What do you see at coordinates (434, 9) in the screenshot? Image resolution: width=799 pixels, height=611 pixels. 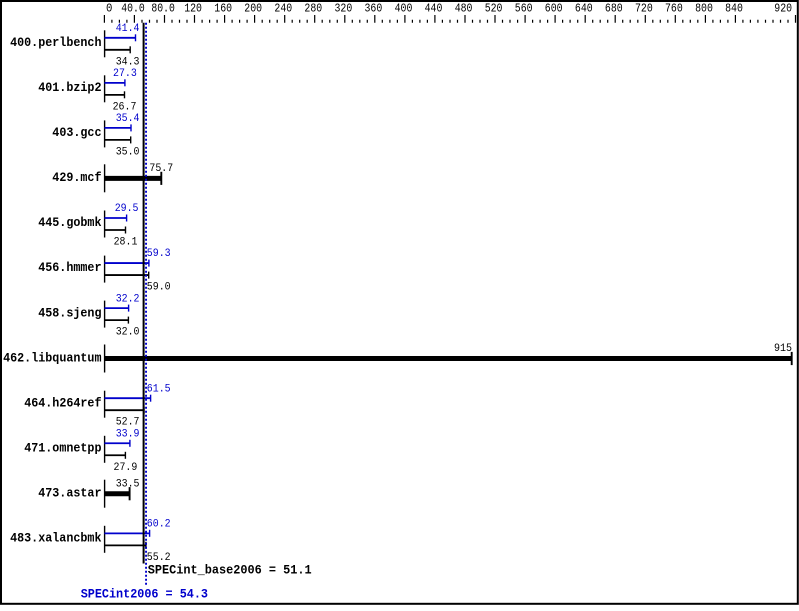 I see `svg-text: 440` at bounding box center [434, 9].